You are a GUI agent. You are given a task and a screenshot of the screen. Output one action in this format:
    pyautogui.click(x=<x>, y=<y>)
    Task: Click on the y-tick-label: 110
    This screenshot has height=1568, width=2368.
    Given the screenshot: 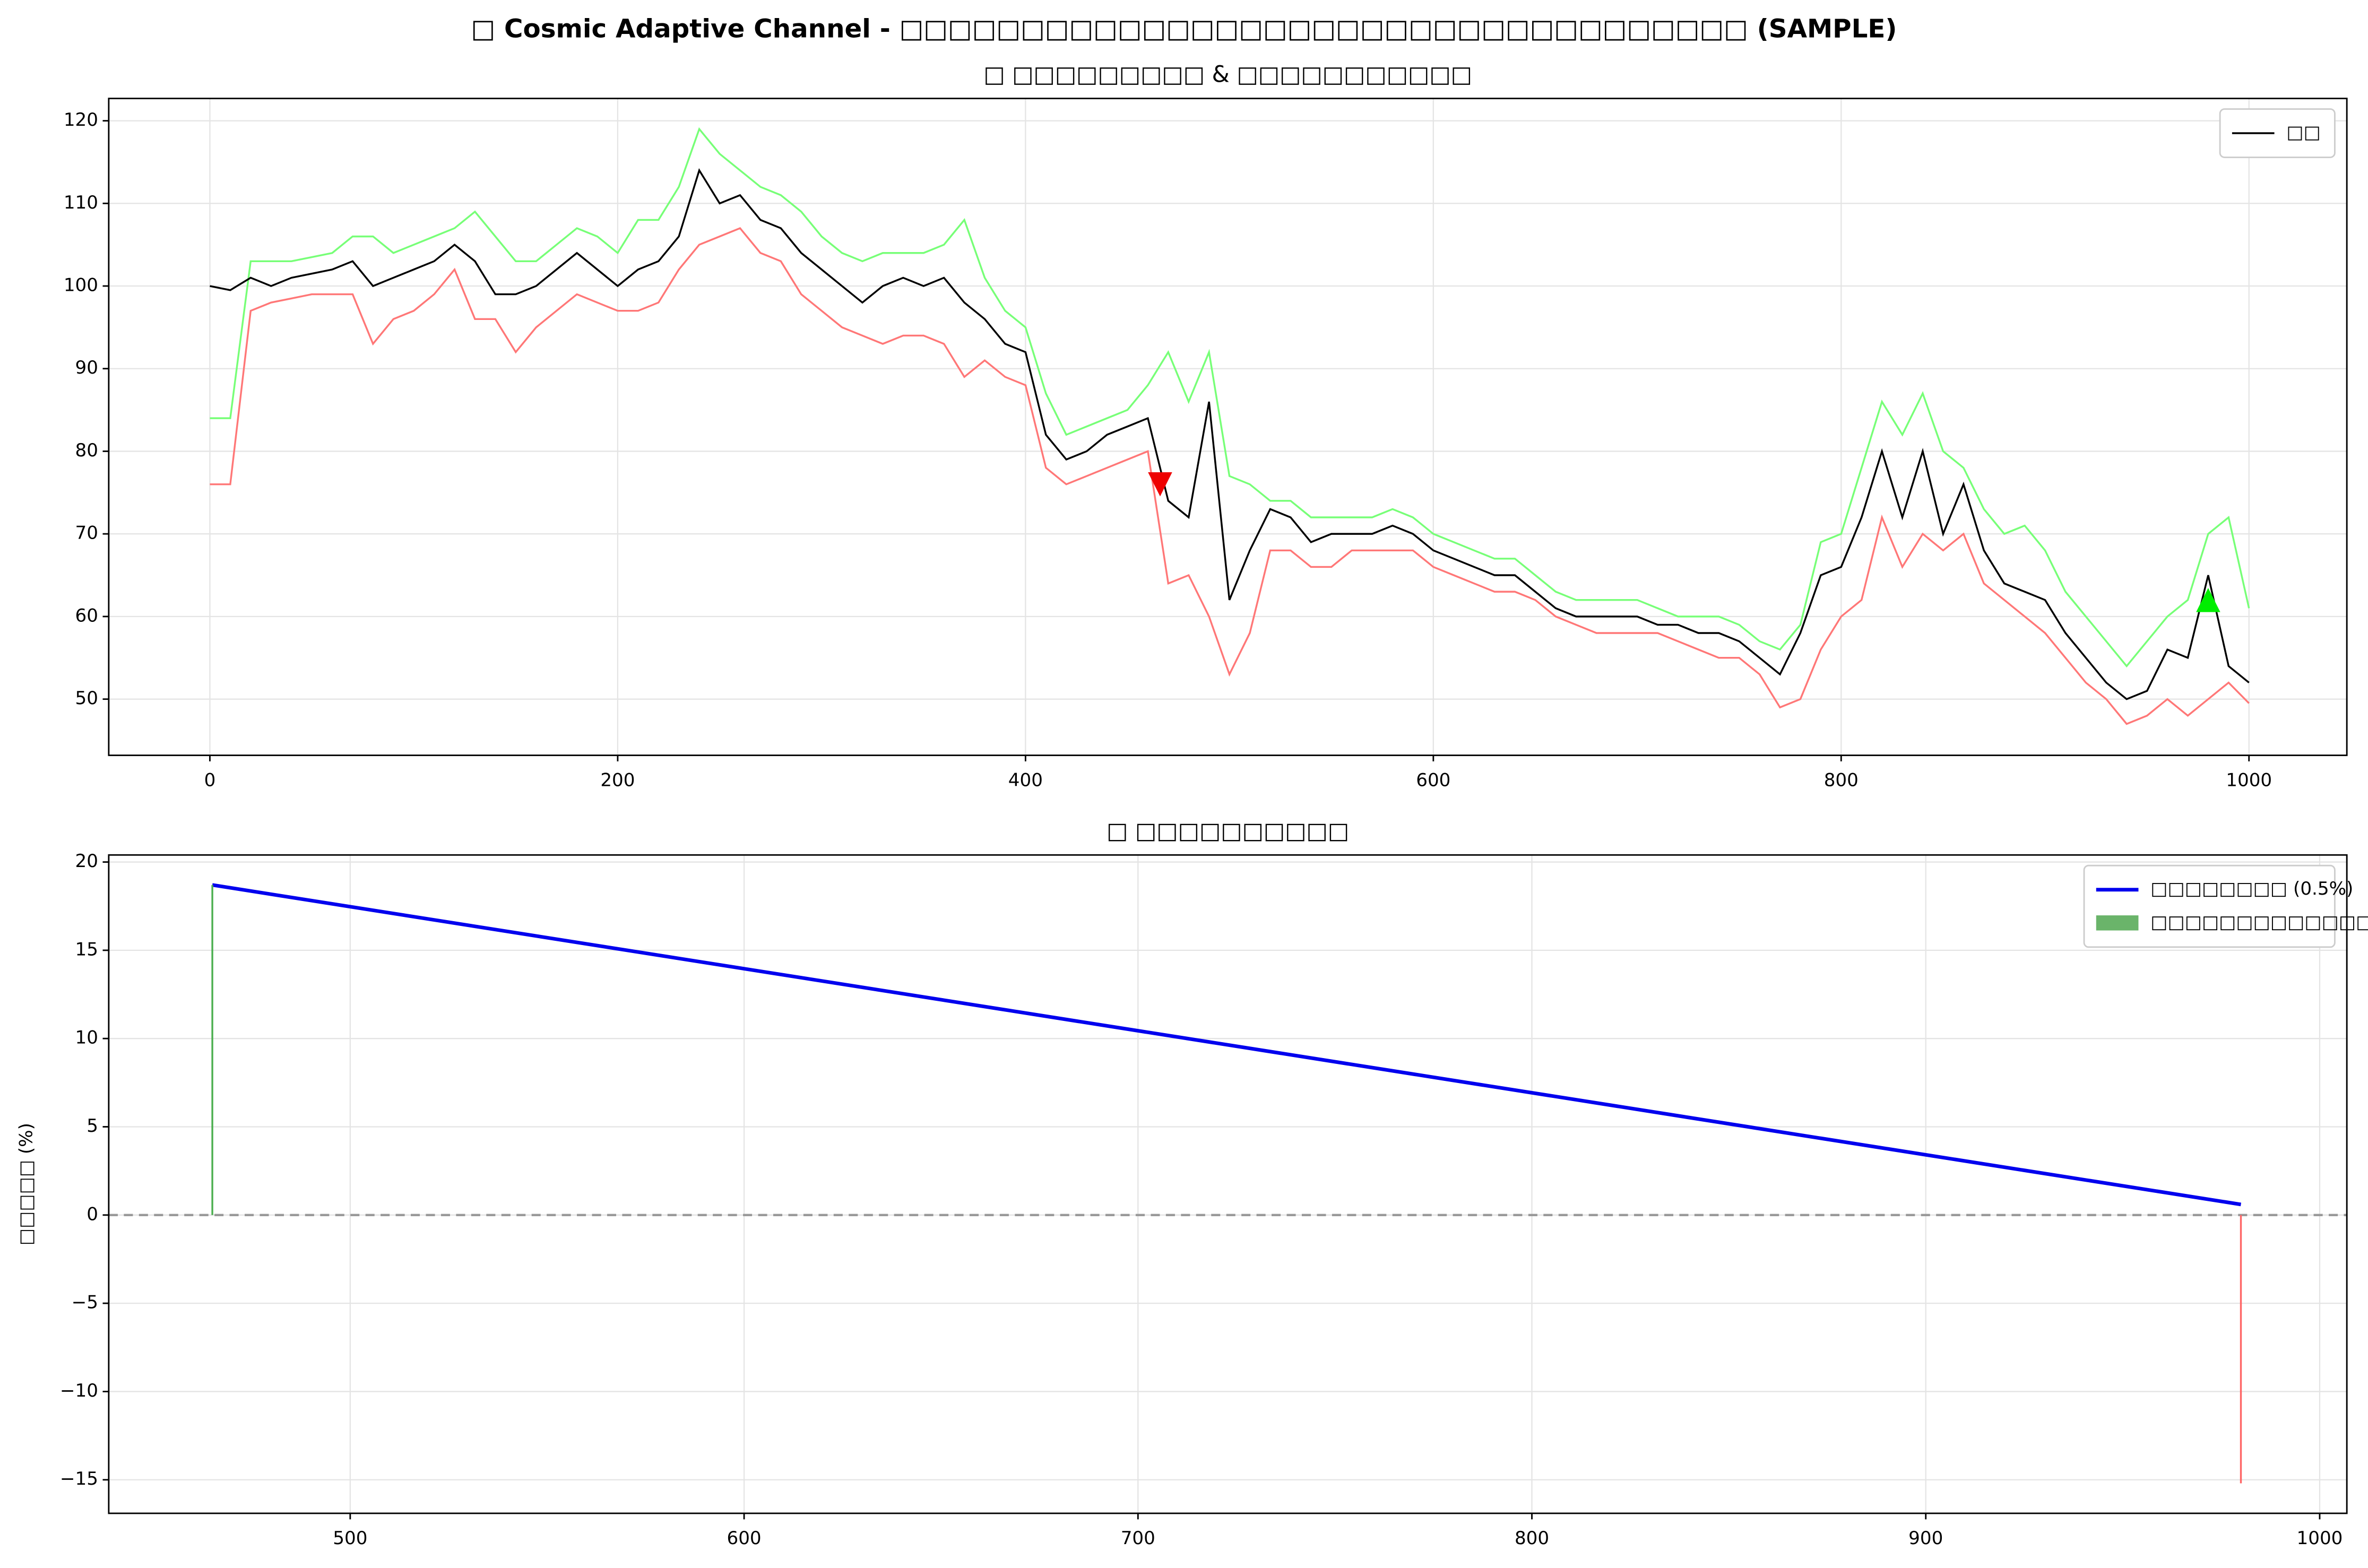 What is the action you would take?
    pyautogui.click(x=81, y=202)
    